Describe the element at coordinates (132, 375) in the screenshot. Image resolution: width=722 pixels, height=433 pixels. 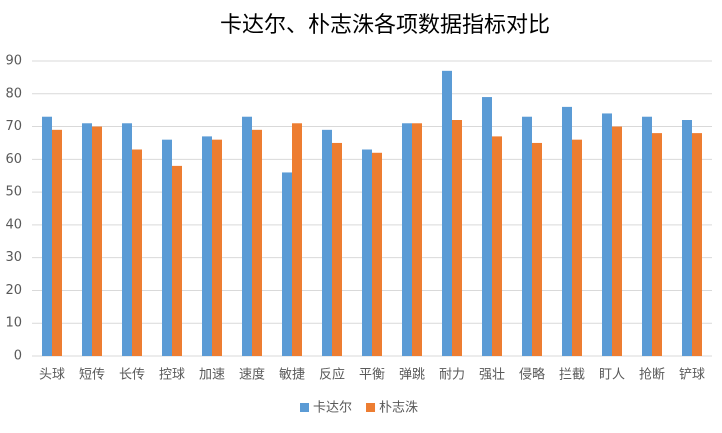
I see `x-tick-label: 长传` at that location.